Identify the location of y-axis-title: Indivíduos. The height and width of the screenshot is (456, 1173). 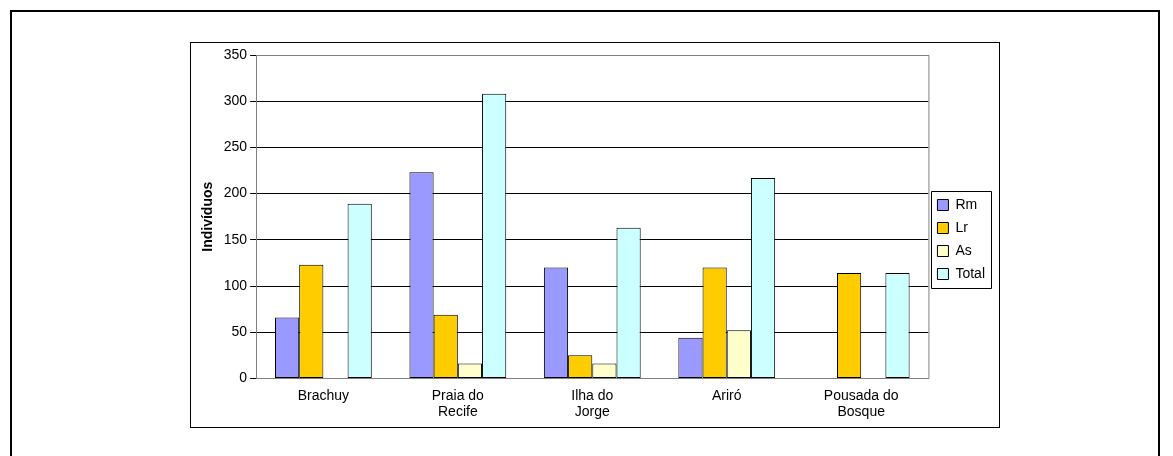
(207, 216).